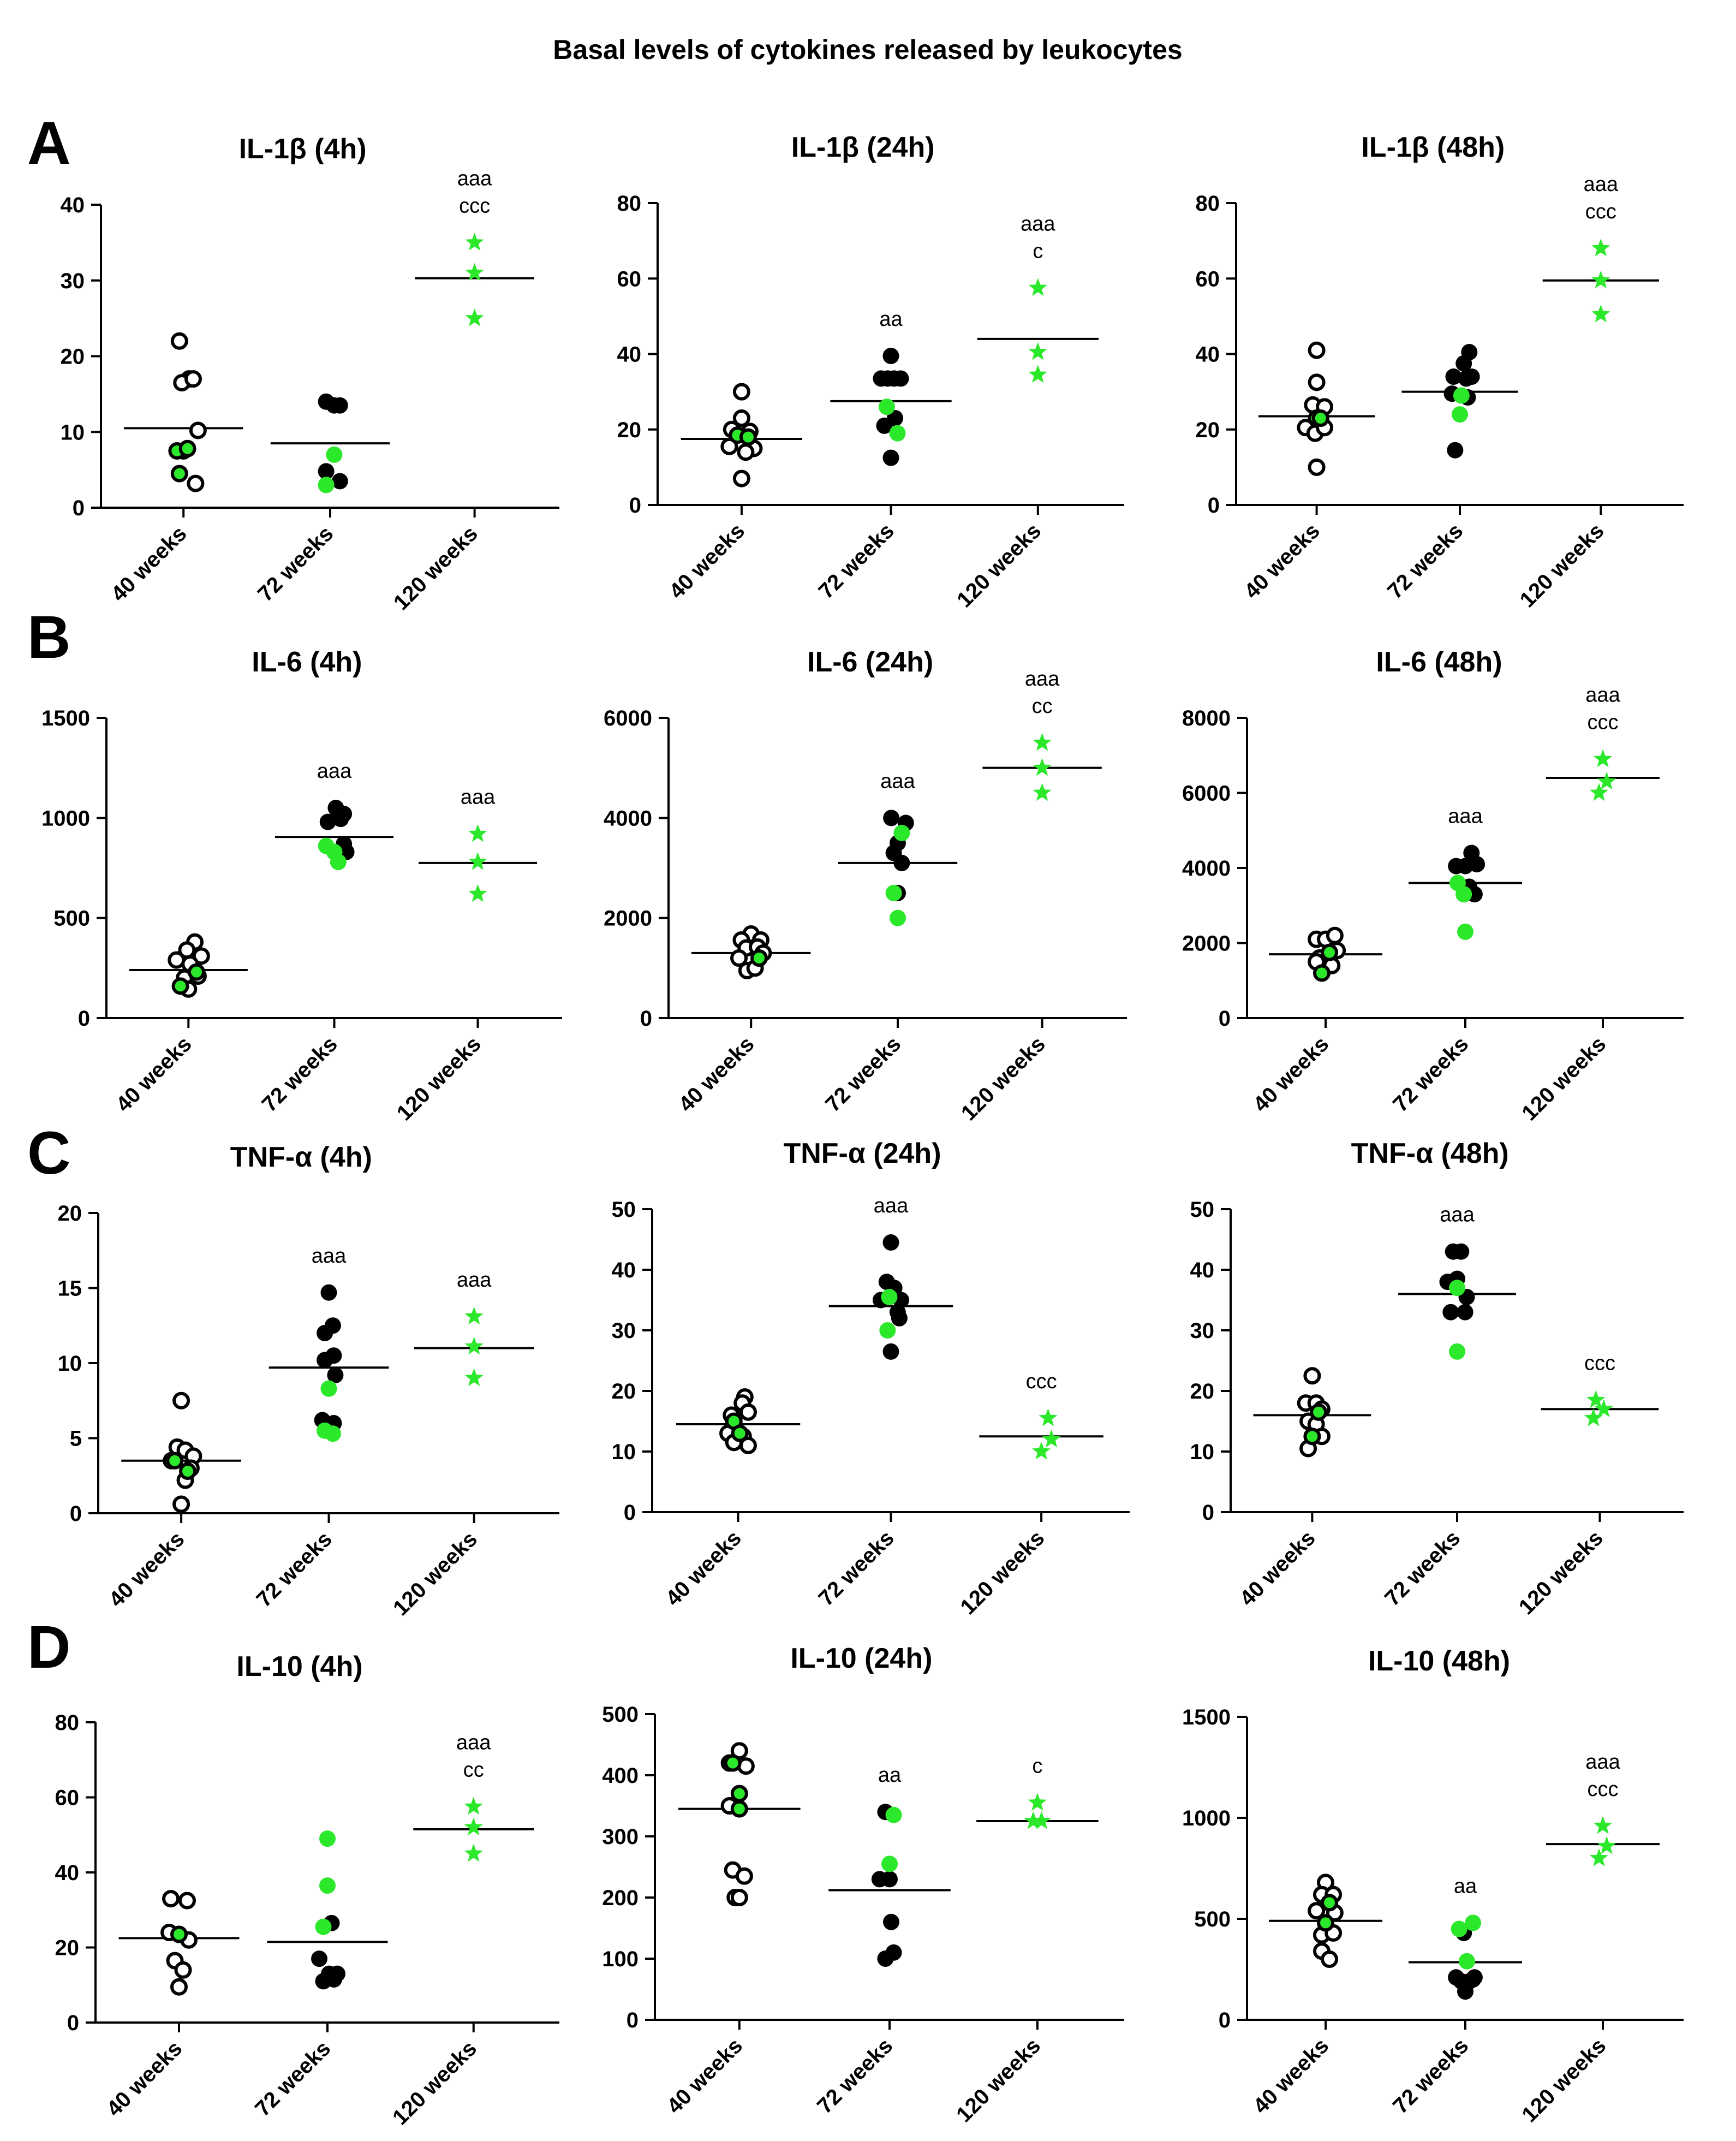  Describe the element at coordinates (71, 919) in the screenshot. I see `y-tick-label: 500` at that location.